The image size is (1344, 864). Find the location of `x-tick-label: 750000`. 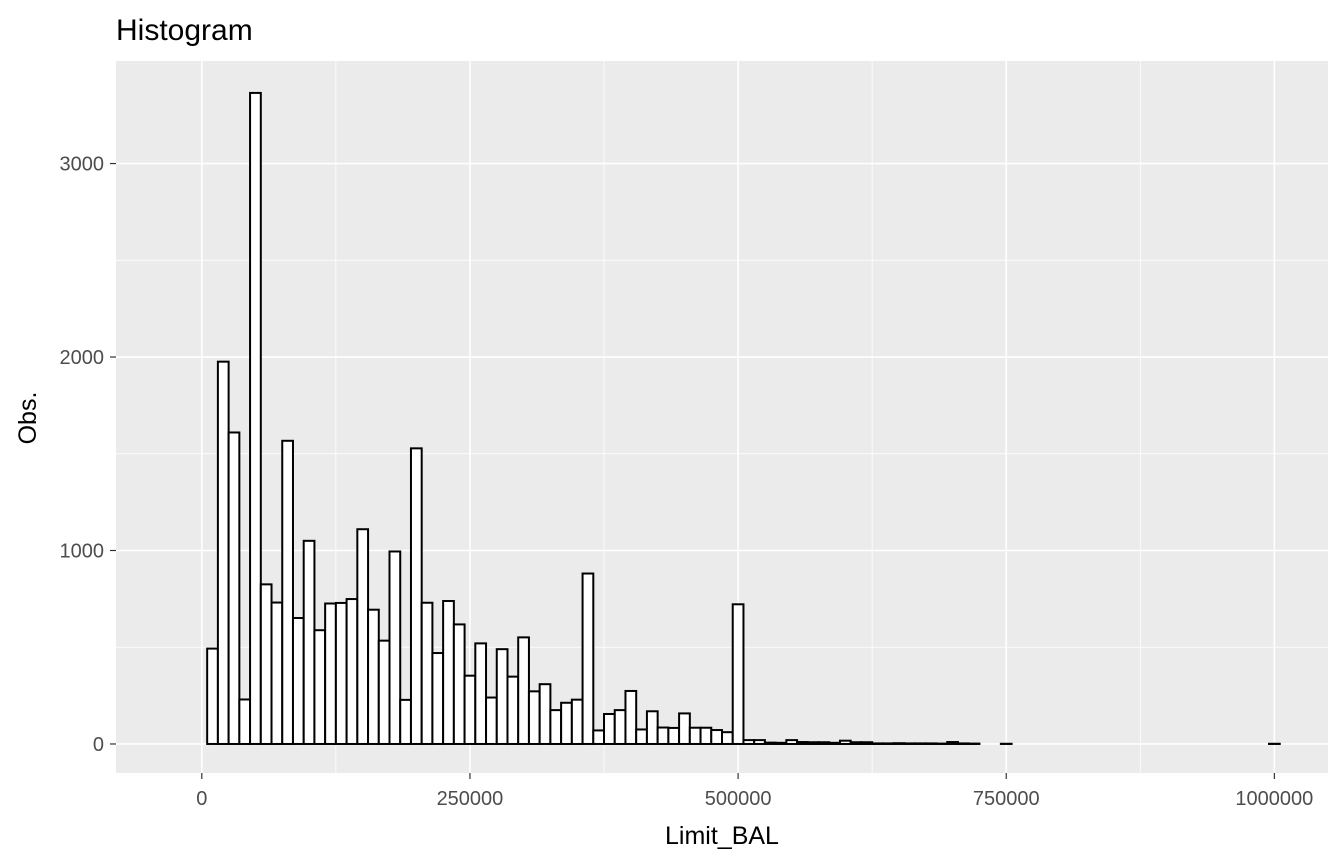

x-tick-label: 750000 is located at coordinates (1006, 799).